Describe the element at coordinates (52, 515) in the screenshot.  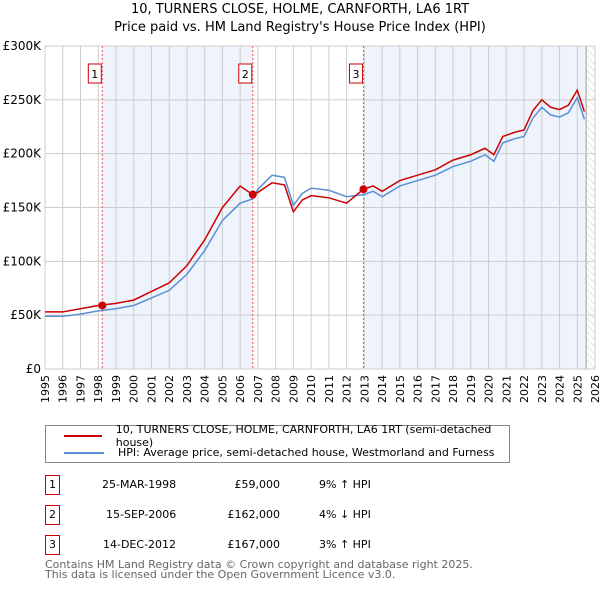
I see `sale-marker: 2` at that location.